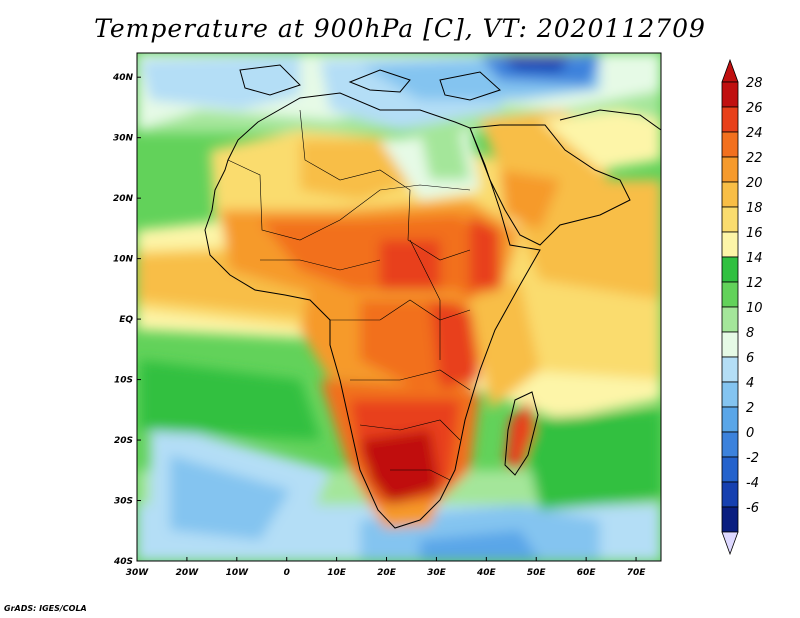 The image size is (800, 618). I want to click on colorbar-label: 0, so click(750, 433).